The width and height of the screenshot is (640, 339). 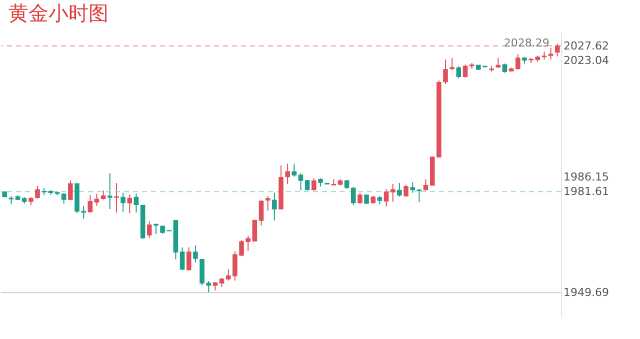 I want to click on y-tick-label: 1949.69, so click(x=586, y=293).